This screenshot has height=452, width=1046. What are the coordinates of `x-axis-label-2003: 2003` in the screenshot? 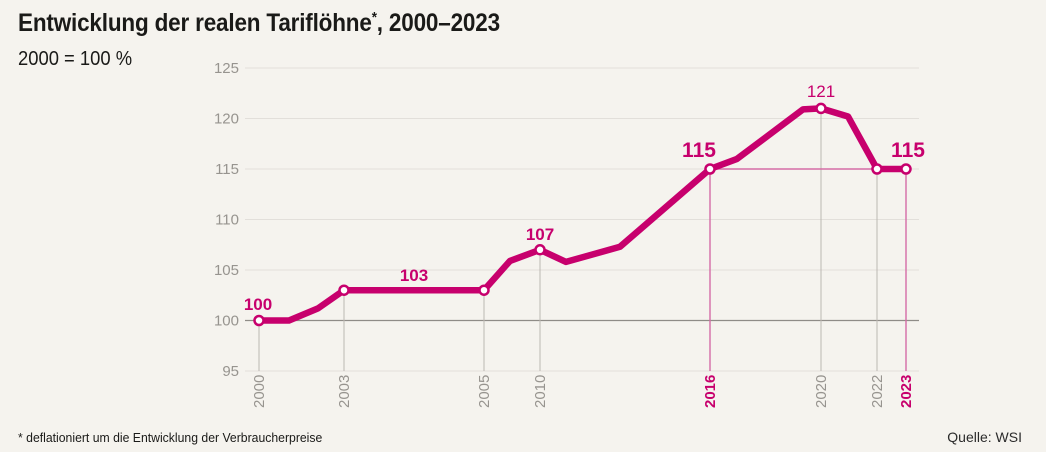 It's located at (344, 391).